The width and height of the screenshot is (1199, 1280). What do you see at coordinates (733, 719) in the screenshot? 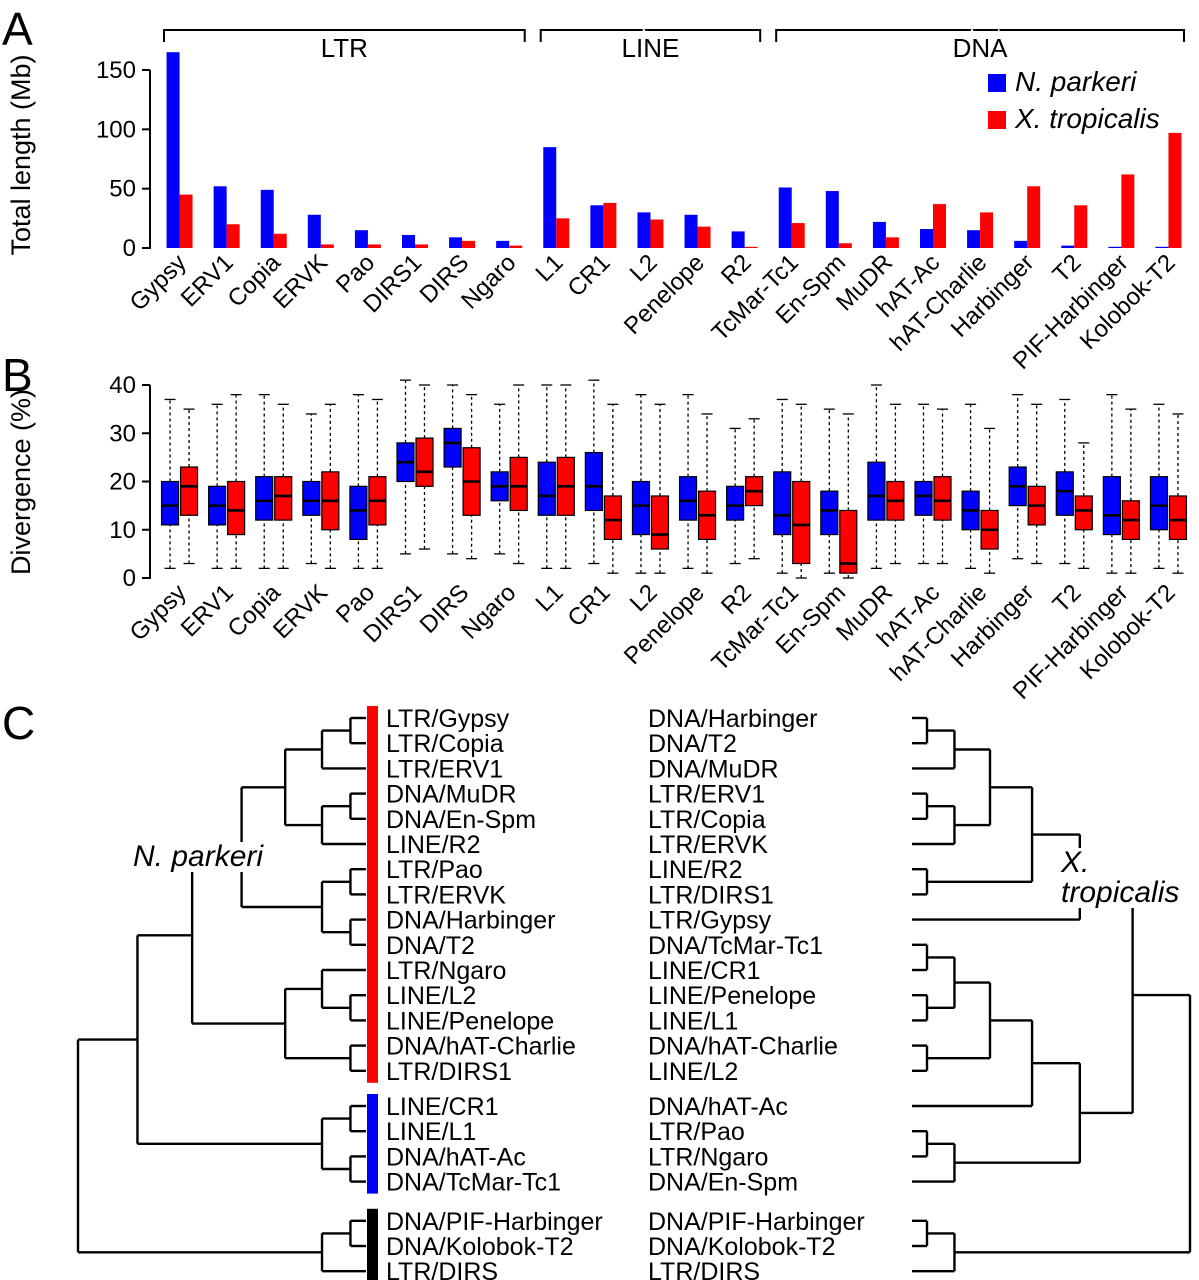
I see `right-leaf-label: DNA/Harbinger` at bounding box center [733, 719].